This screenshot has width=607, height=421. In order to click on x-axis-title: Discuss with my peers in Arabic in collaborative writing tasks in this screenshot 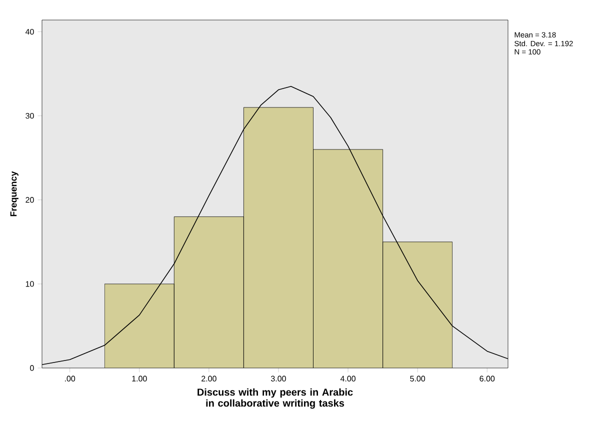, I will do `click(275, 398)`.